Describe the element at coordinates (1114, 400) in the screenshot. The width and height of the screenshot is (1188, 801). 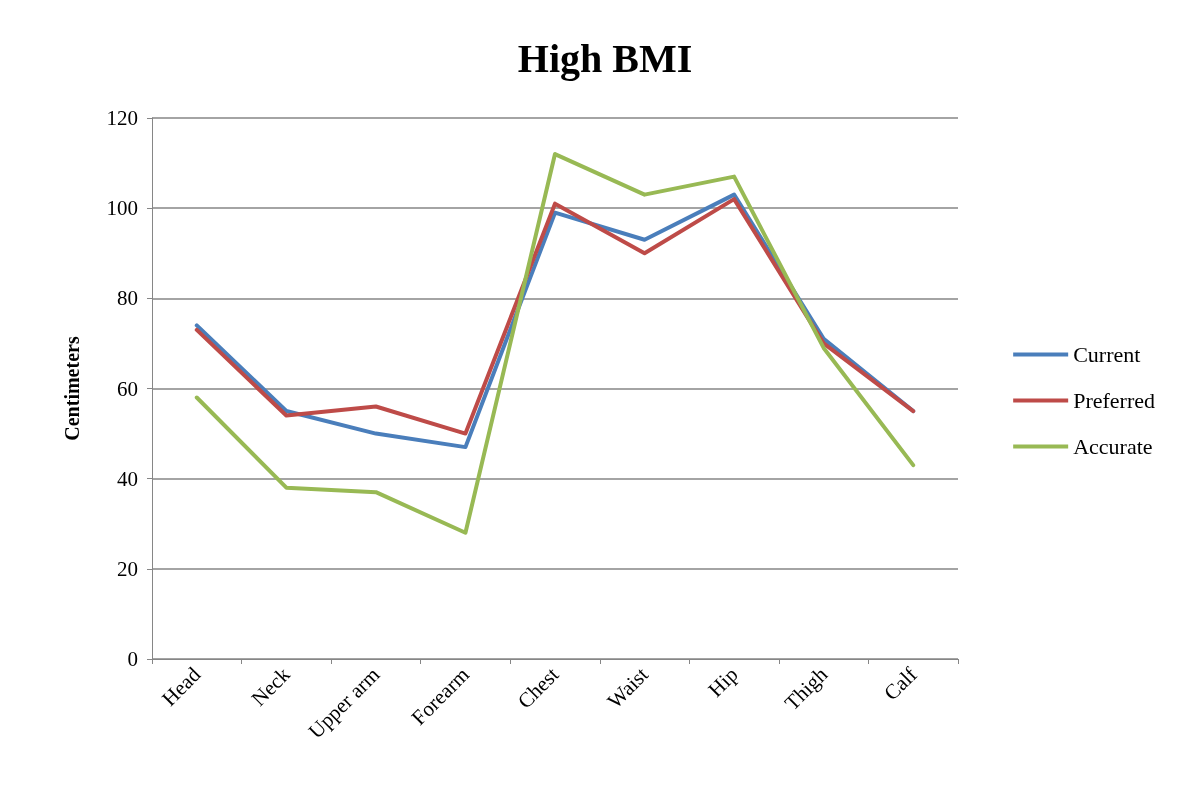
I see `legend-label: Preferred` at that location.